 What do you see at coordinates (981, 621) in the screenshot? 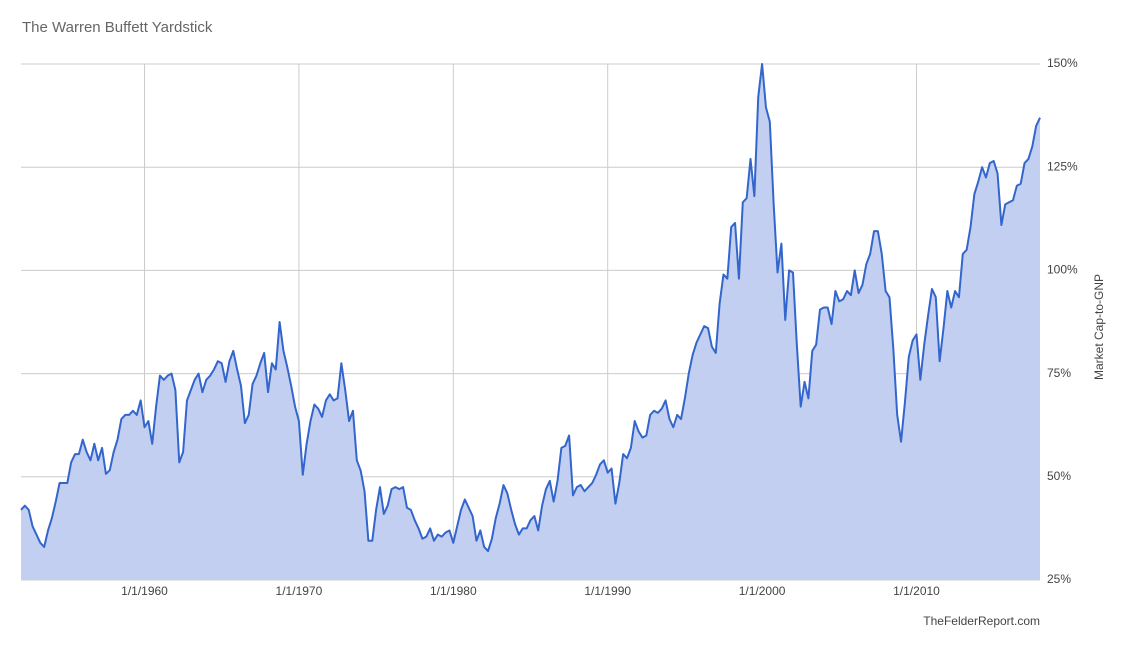
I see `source: TheFelderReport.com` at bounding box center [981, 621].